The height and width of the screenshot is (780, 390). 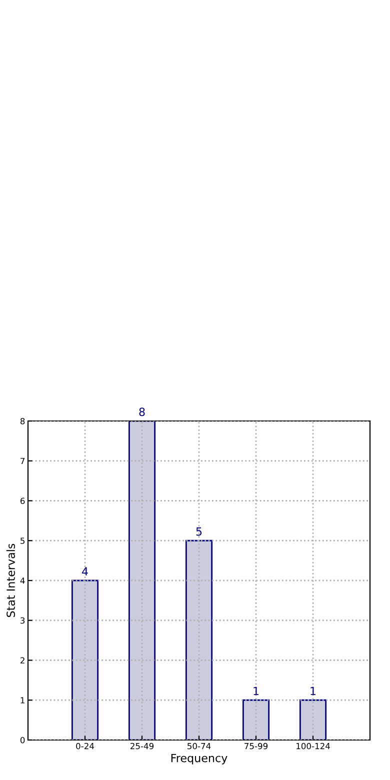 I want to click on y-tick-label: 5, so click(x=22, y=541).